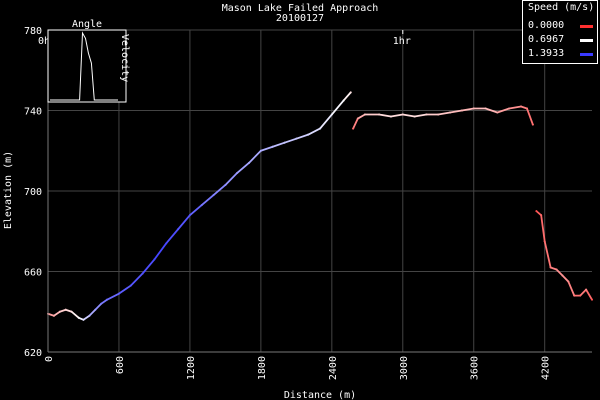 Image resolution: width=600 pixels, height=400 pixels. I want to click on inset-angle-line, so click(84, 66).